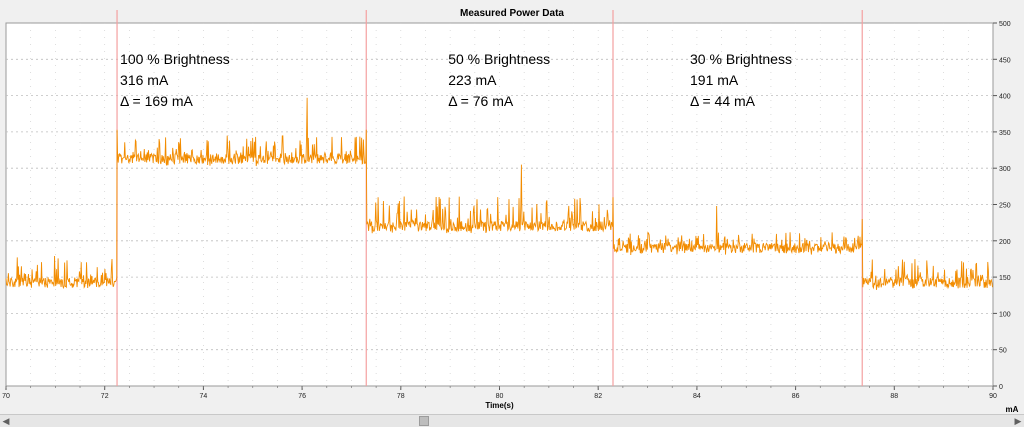 Image resolution: width=1024 pixels, height=427 pixels. Describe the element at coordinates (500, 396) in the screenshot. I see `x-tick-label: 80` at that location.